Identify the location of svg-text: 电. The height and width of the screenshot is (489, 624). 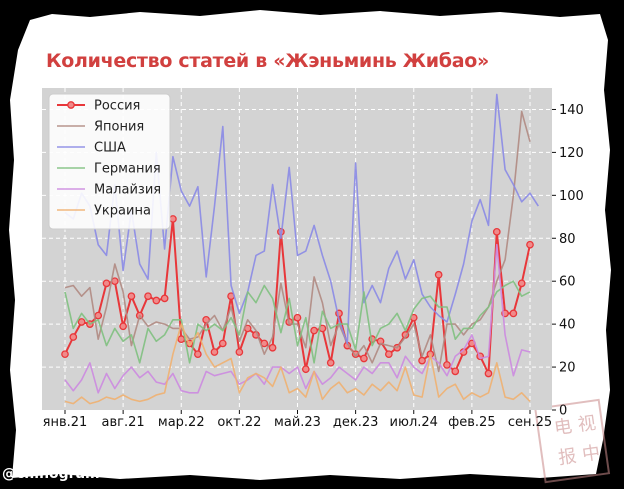
(563, 427).